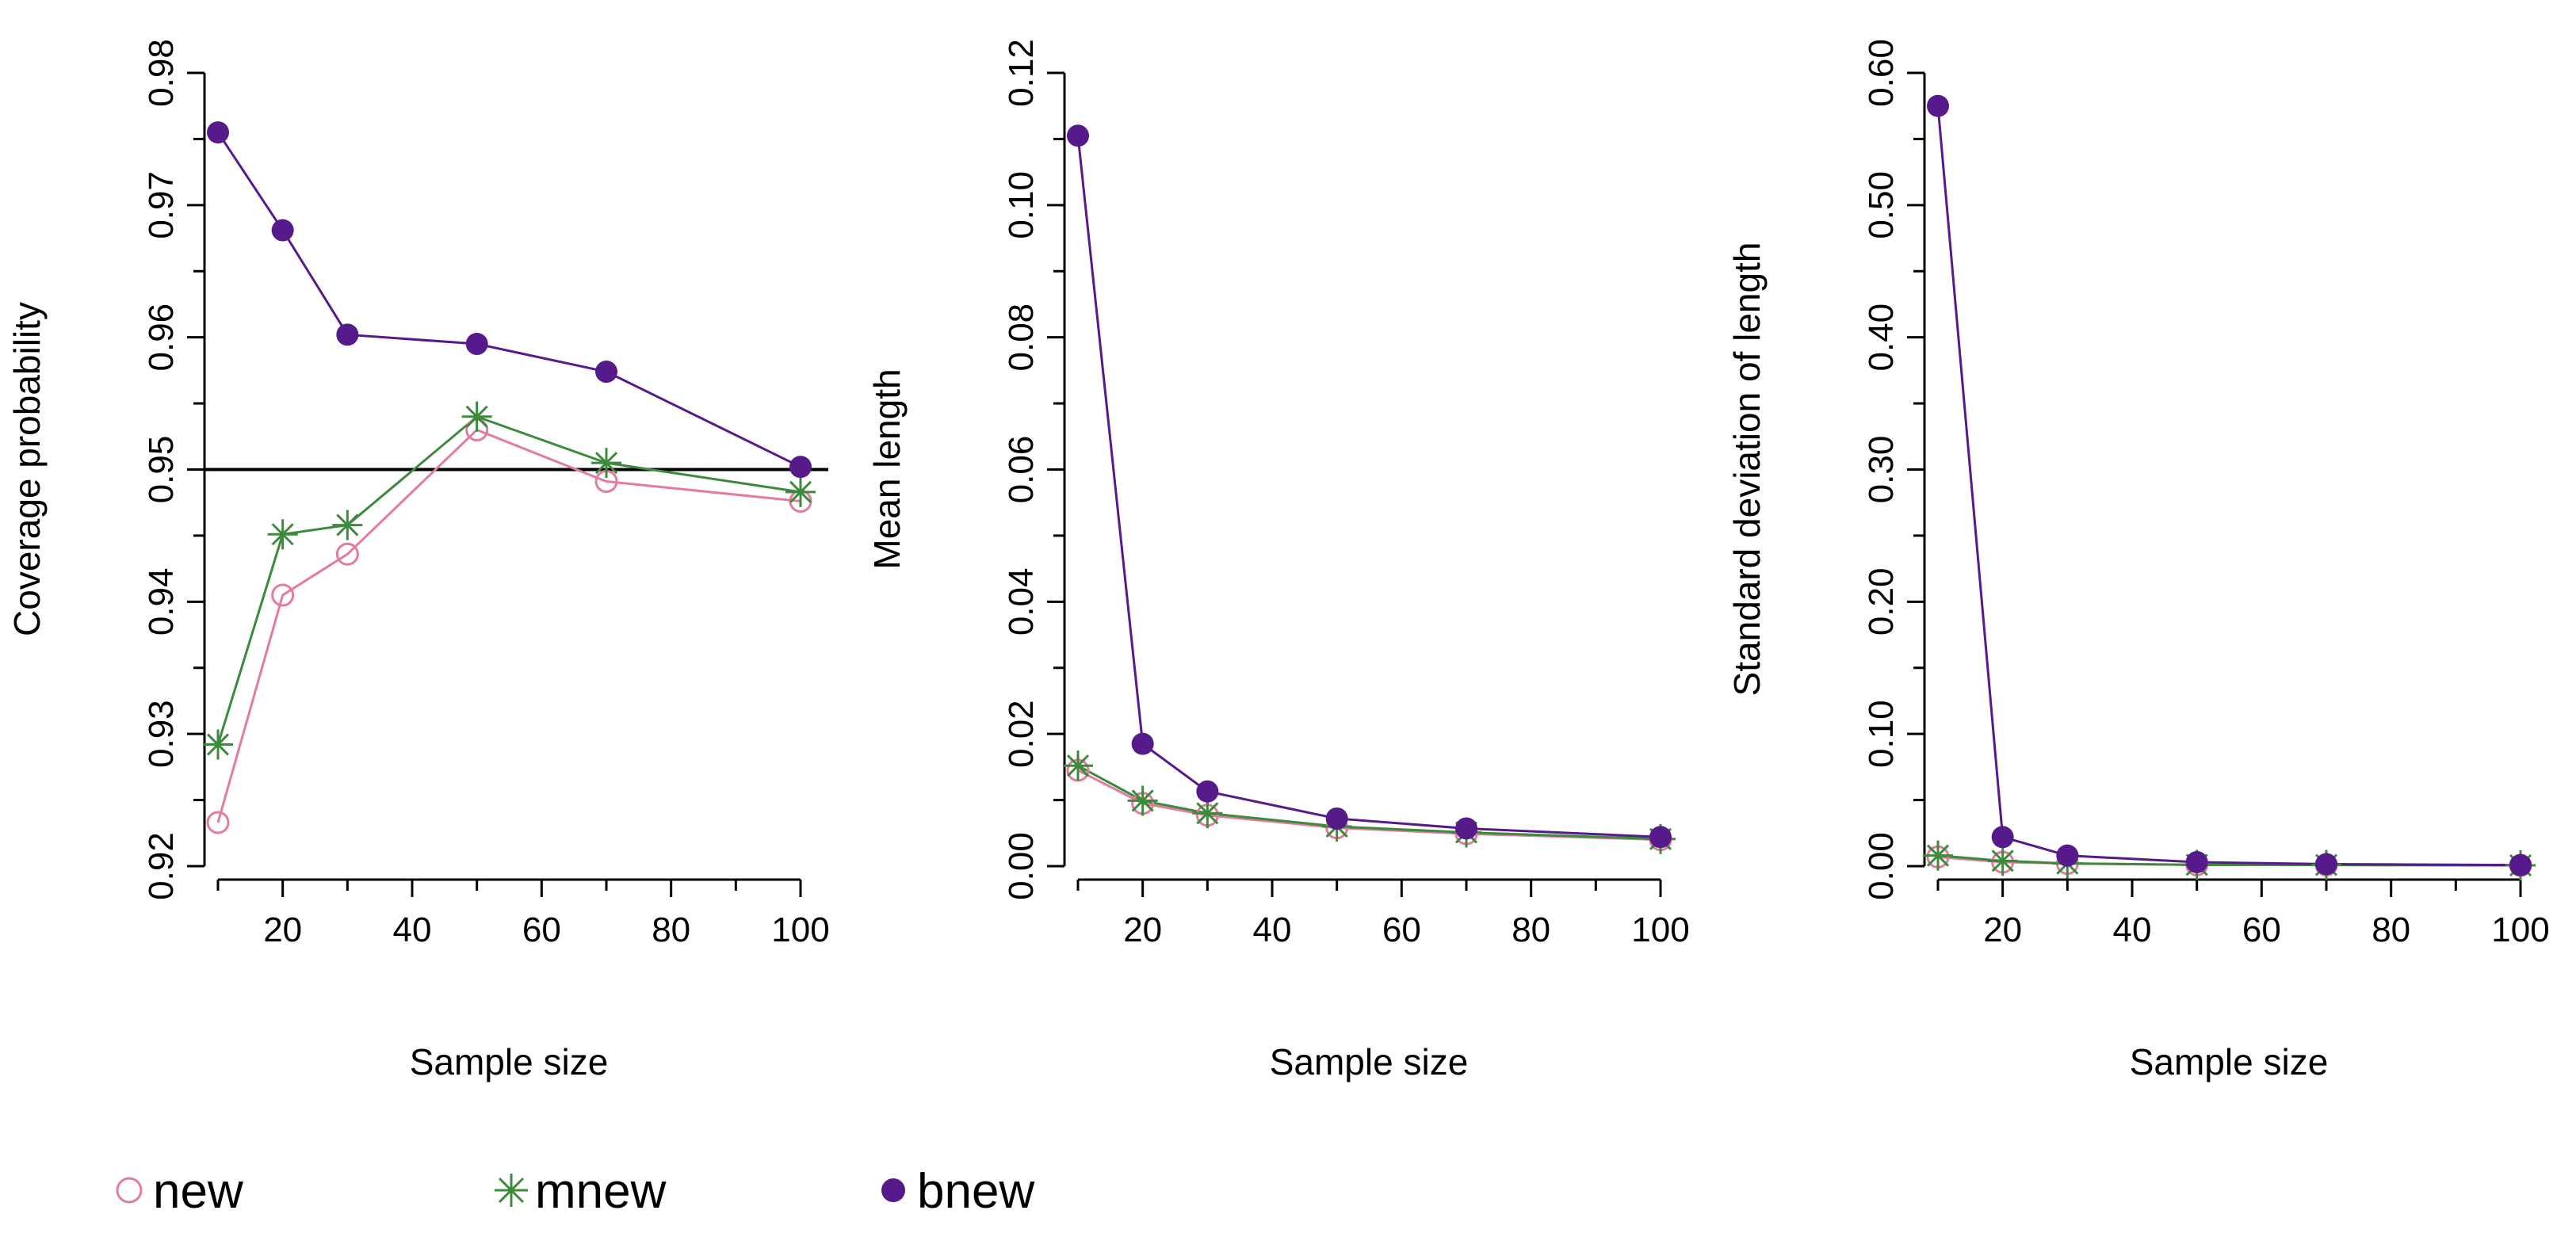 The height and width of the screenshot is (1237, 2576). What do you see at coordinates (1747, 469) in the screenshot?
I see `y-axis-title: Standard deviation of length` at bounding box center [1747, 469].